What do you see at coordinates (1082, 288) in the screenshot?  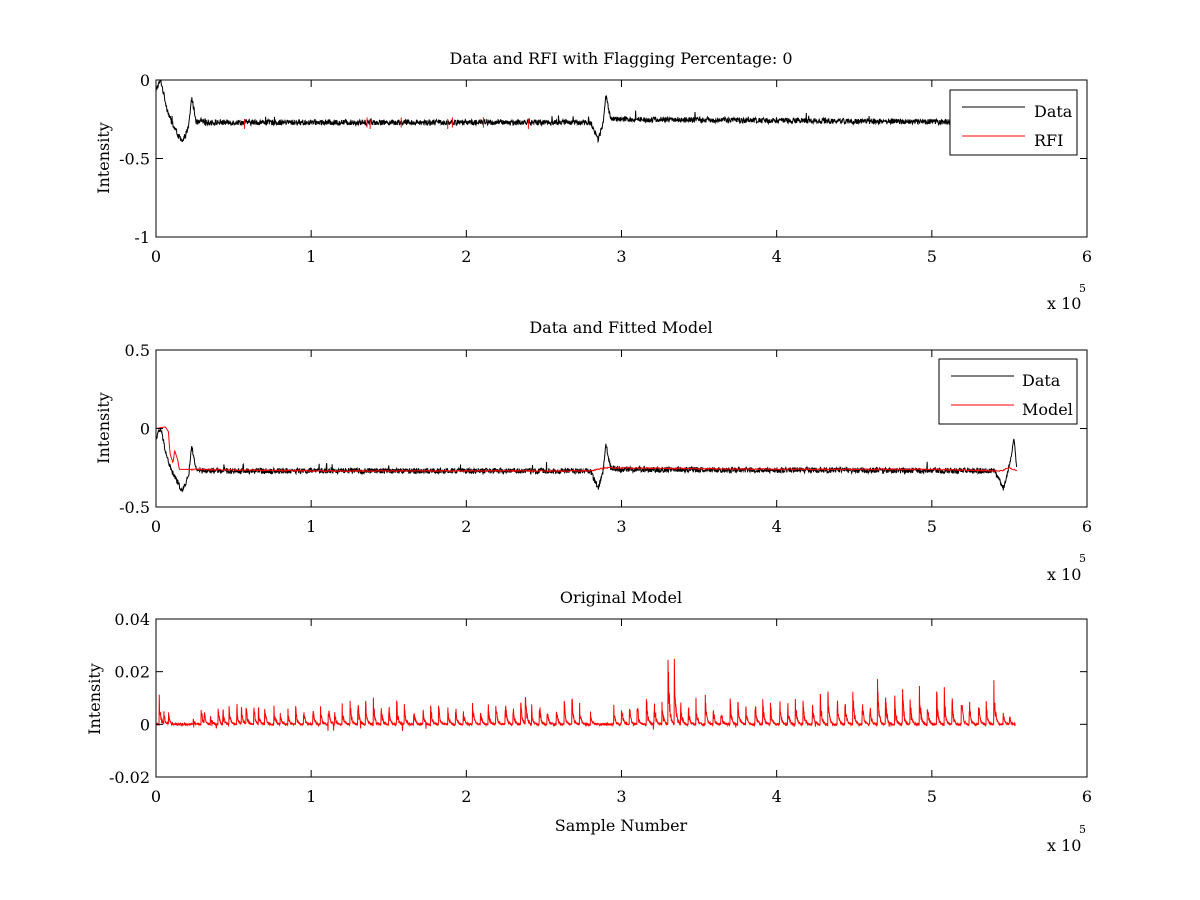 I see `panel-1-x-multiplier-exponent: 5` at bounding box center [1082, 288].